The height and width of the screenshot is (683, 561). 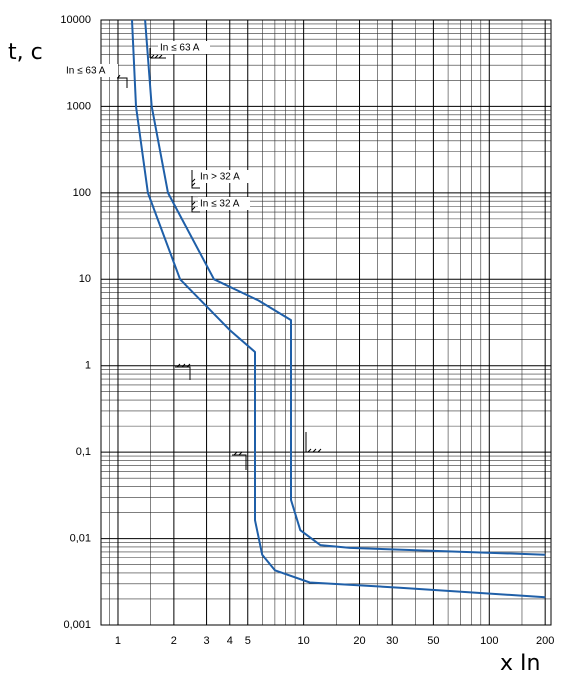 What do you see at coordinates (520, 663) in the screenshot?
I see `x-axis-label: x In` at bounding box center [520, 663].